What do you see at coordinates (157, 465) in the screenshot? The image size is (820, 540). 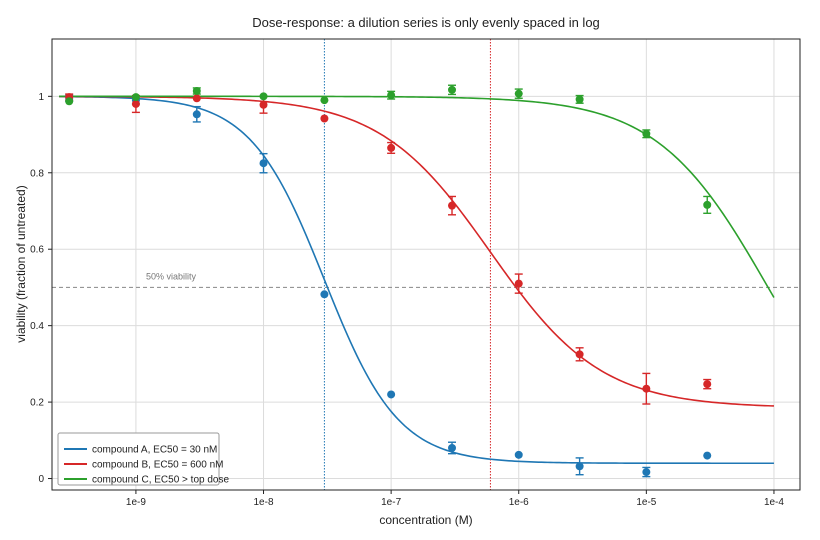 I see `legend-entry-1: compound B, EC50 = 600 nM` at bounding box center [157, 465].